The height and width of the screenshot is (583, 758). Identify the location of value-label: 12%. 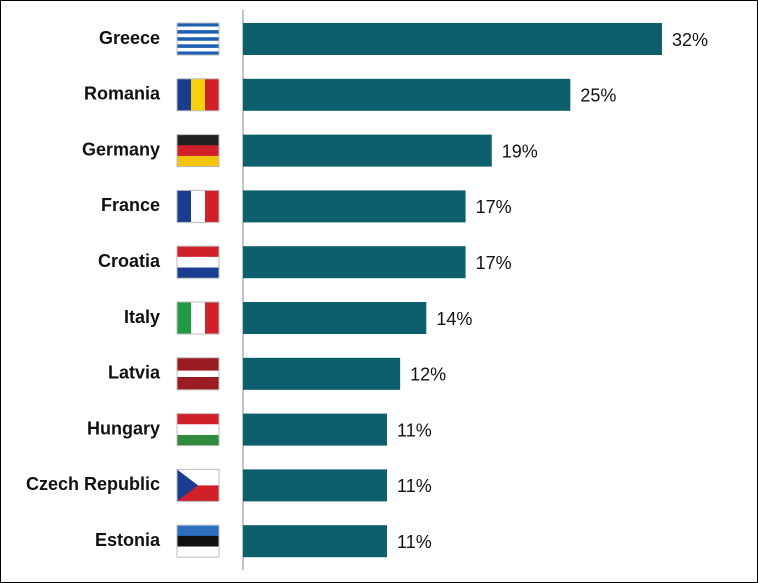
(428, 375).